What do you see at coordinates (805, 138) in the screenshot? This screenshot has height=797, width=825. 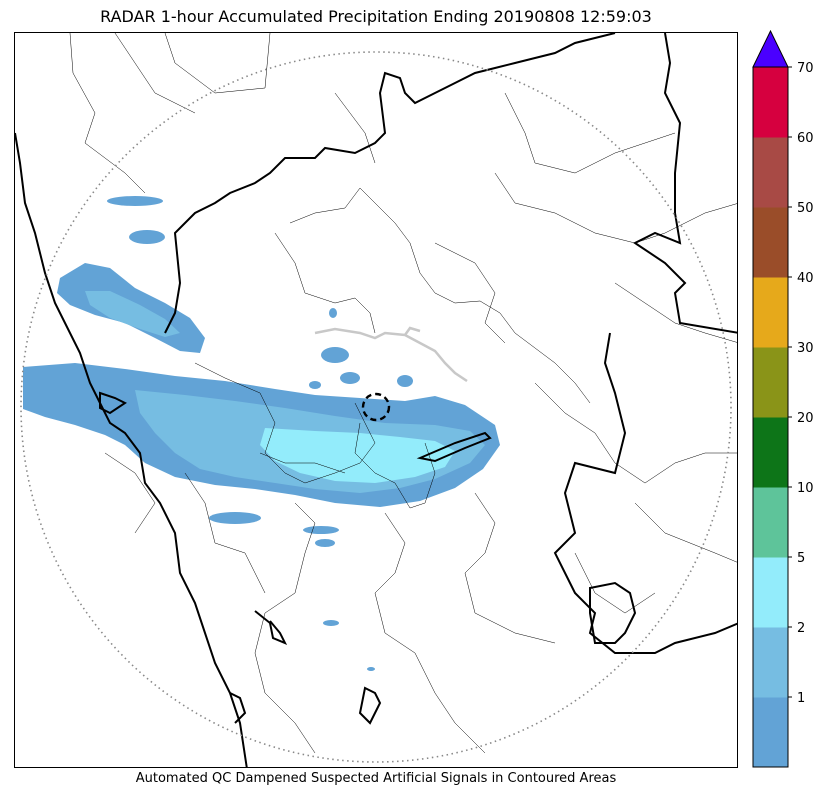 I see `colorbar-tick-label: 60` at bounding box center [805, 138].